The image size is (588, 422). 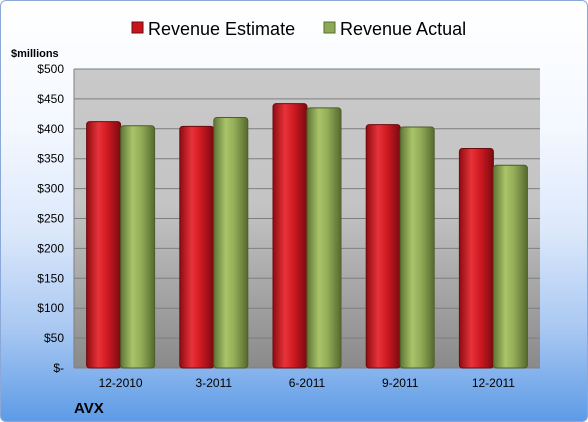 What do you see at coordinates (298, 29) in the screenshot?
I see `legend: Revenue Estimate Revenue Actual` at bounding box center [298, 29].